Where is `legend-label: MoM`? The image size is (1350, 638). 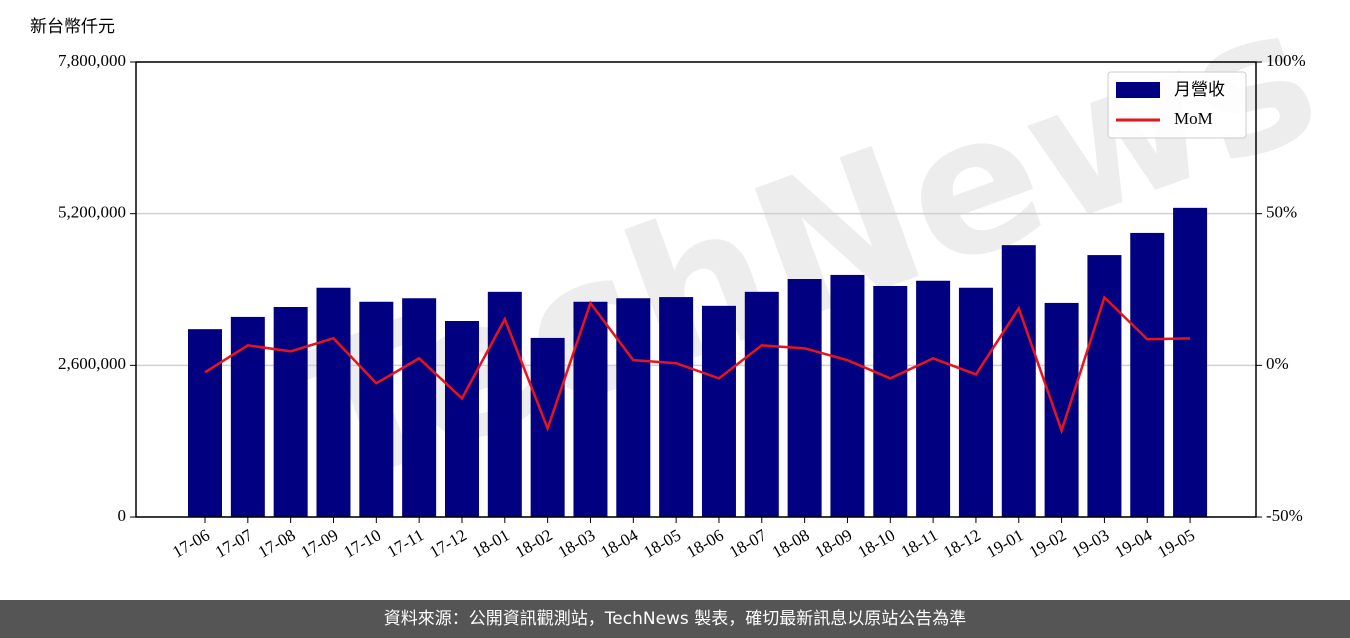
legend-label: MoM is located at coordinates (1193, 118).